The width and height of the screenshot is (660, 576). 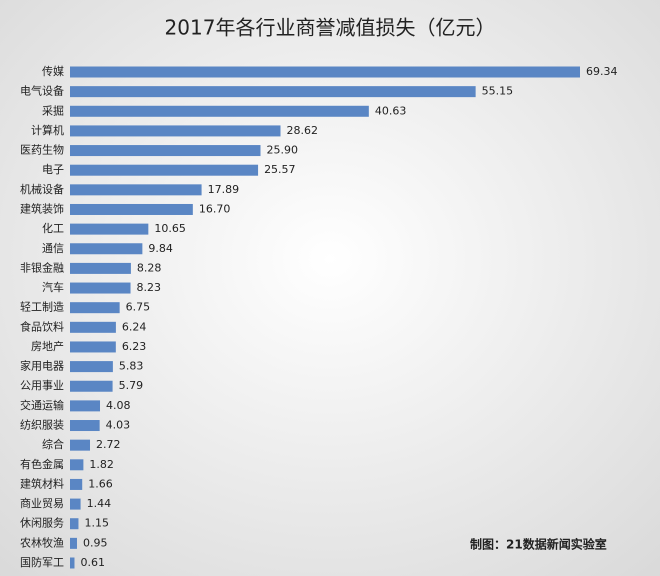 I want to click on value-label: 1.66, so click(x=100, y=483).